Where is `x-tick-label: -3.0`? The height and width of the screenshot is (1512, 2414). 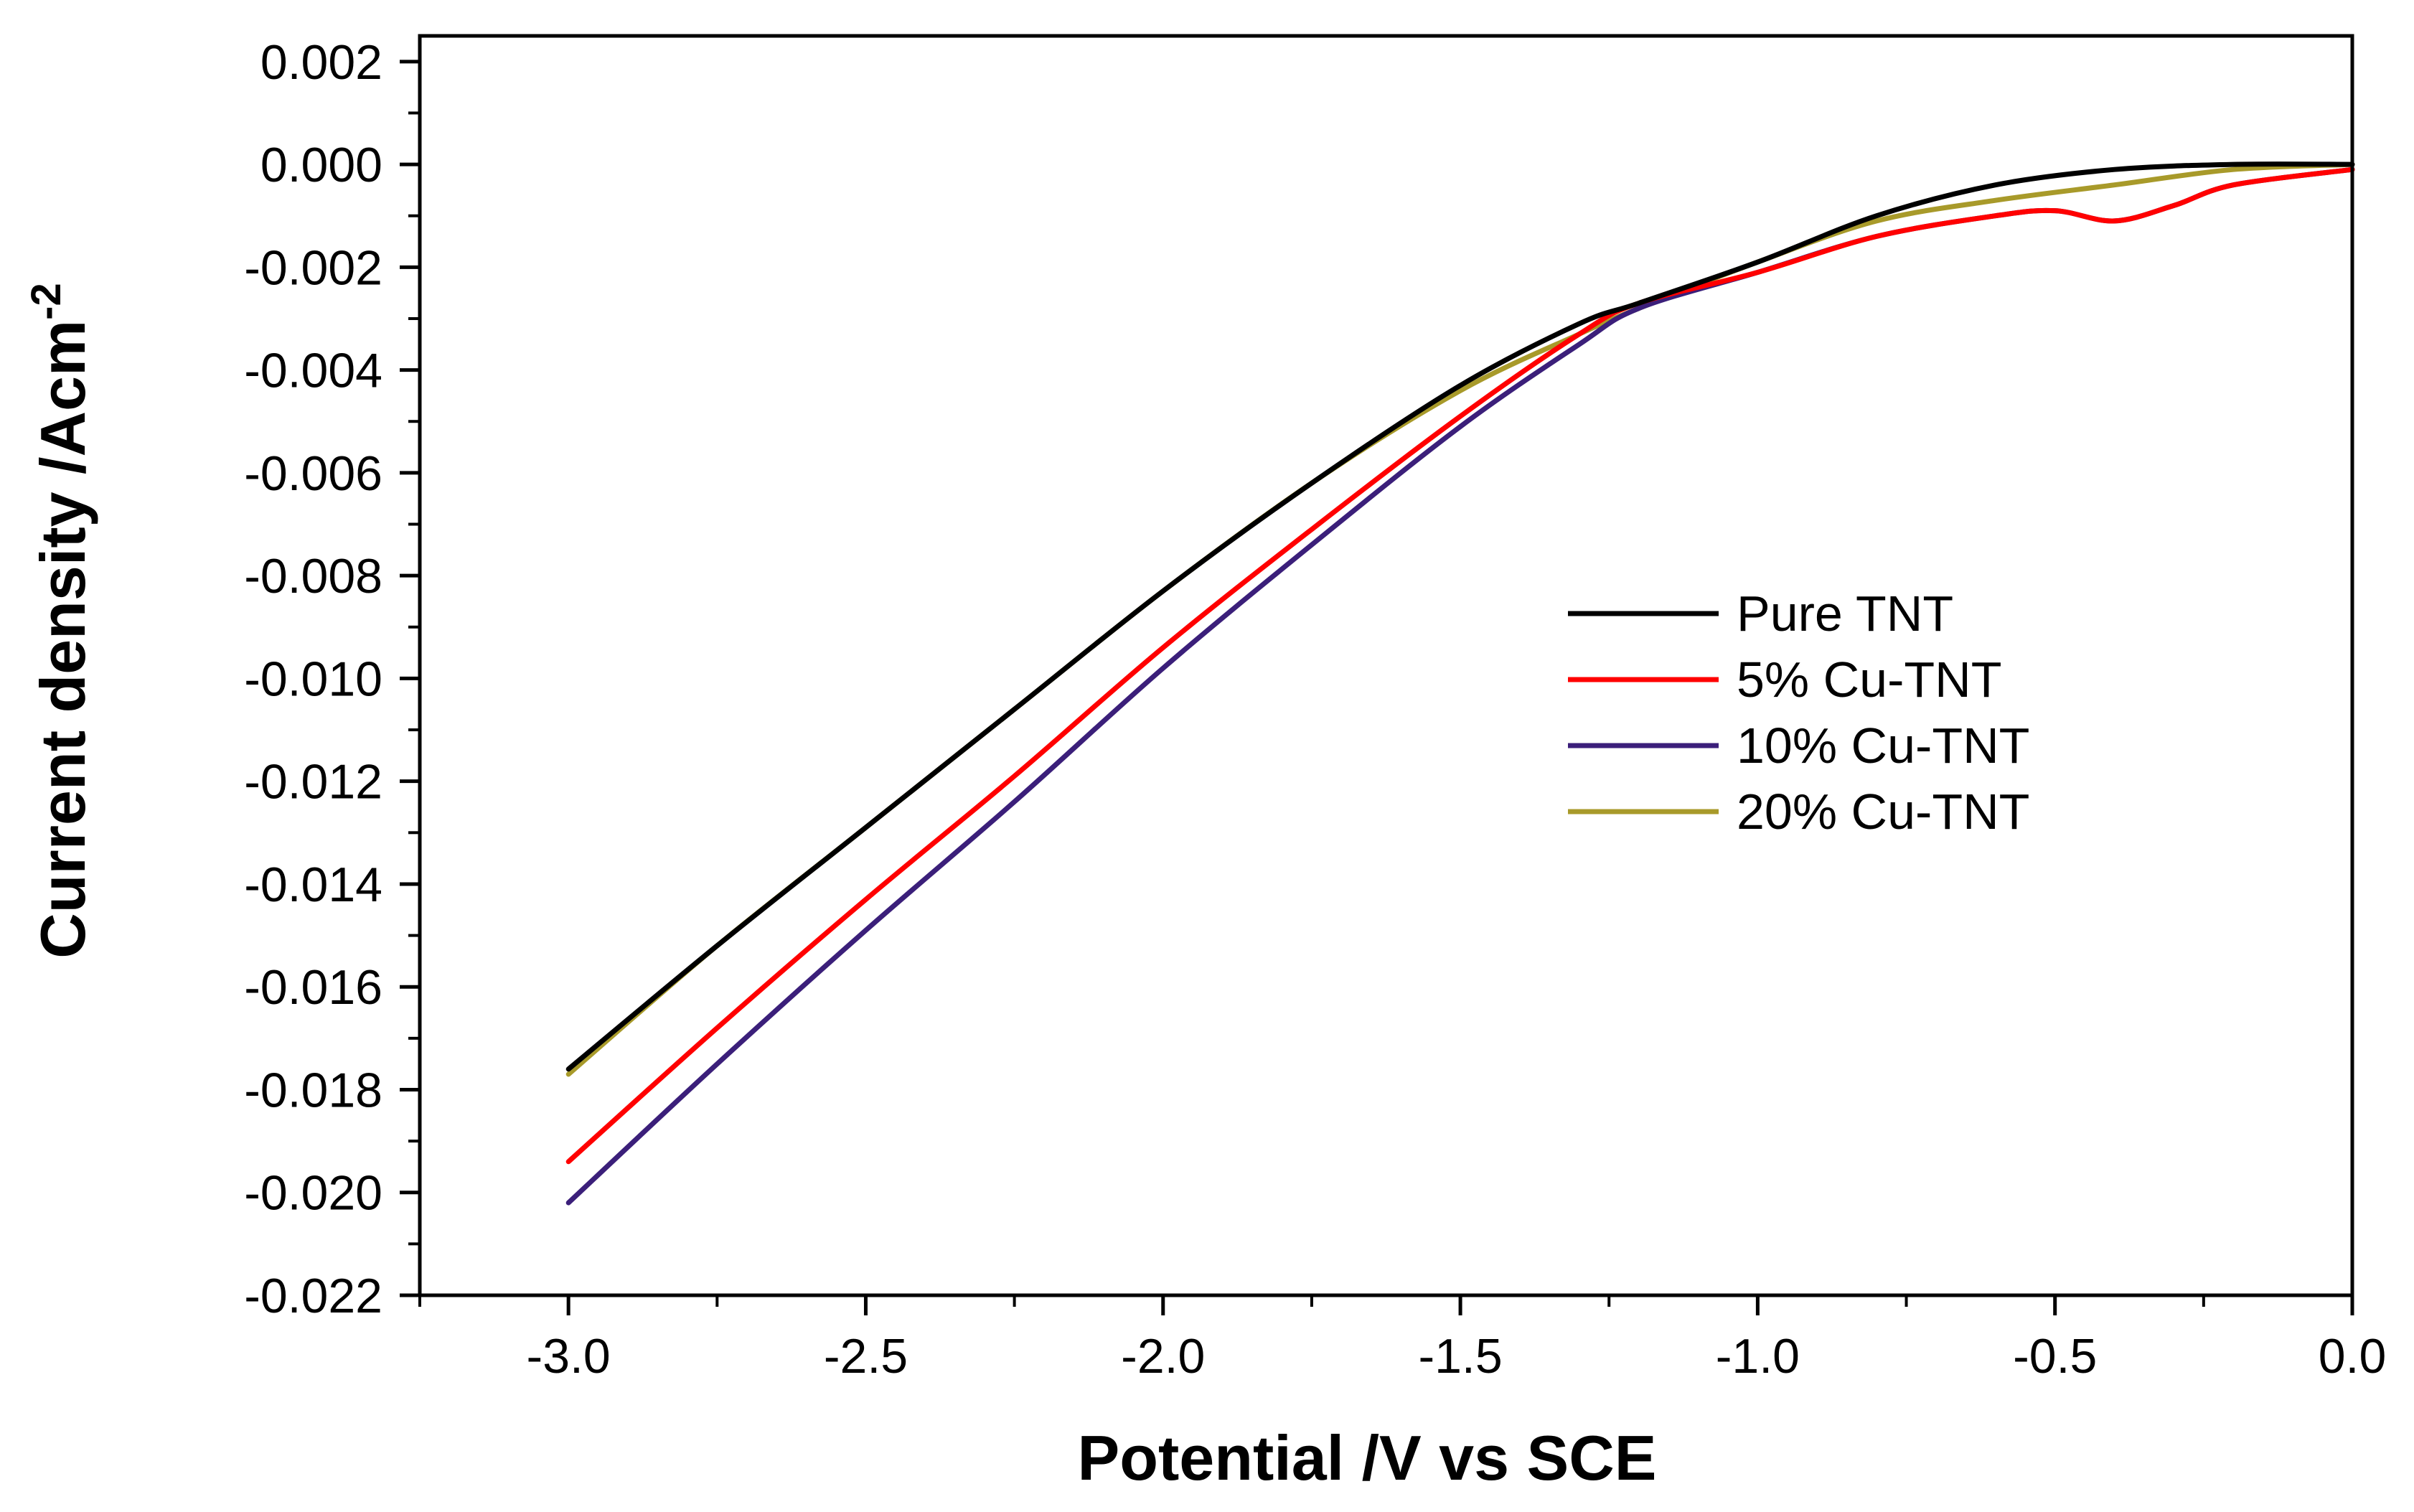 x-tick-label: -3.0 is located at coordinates (569, 1357).